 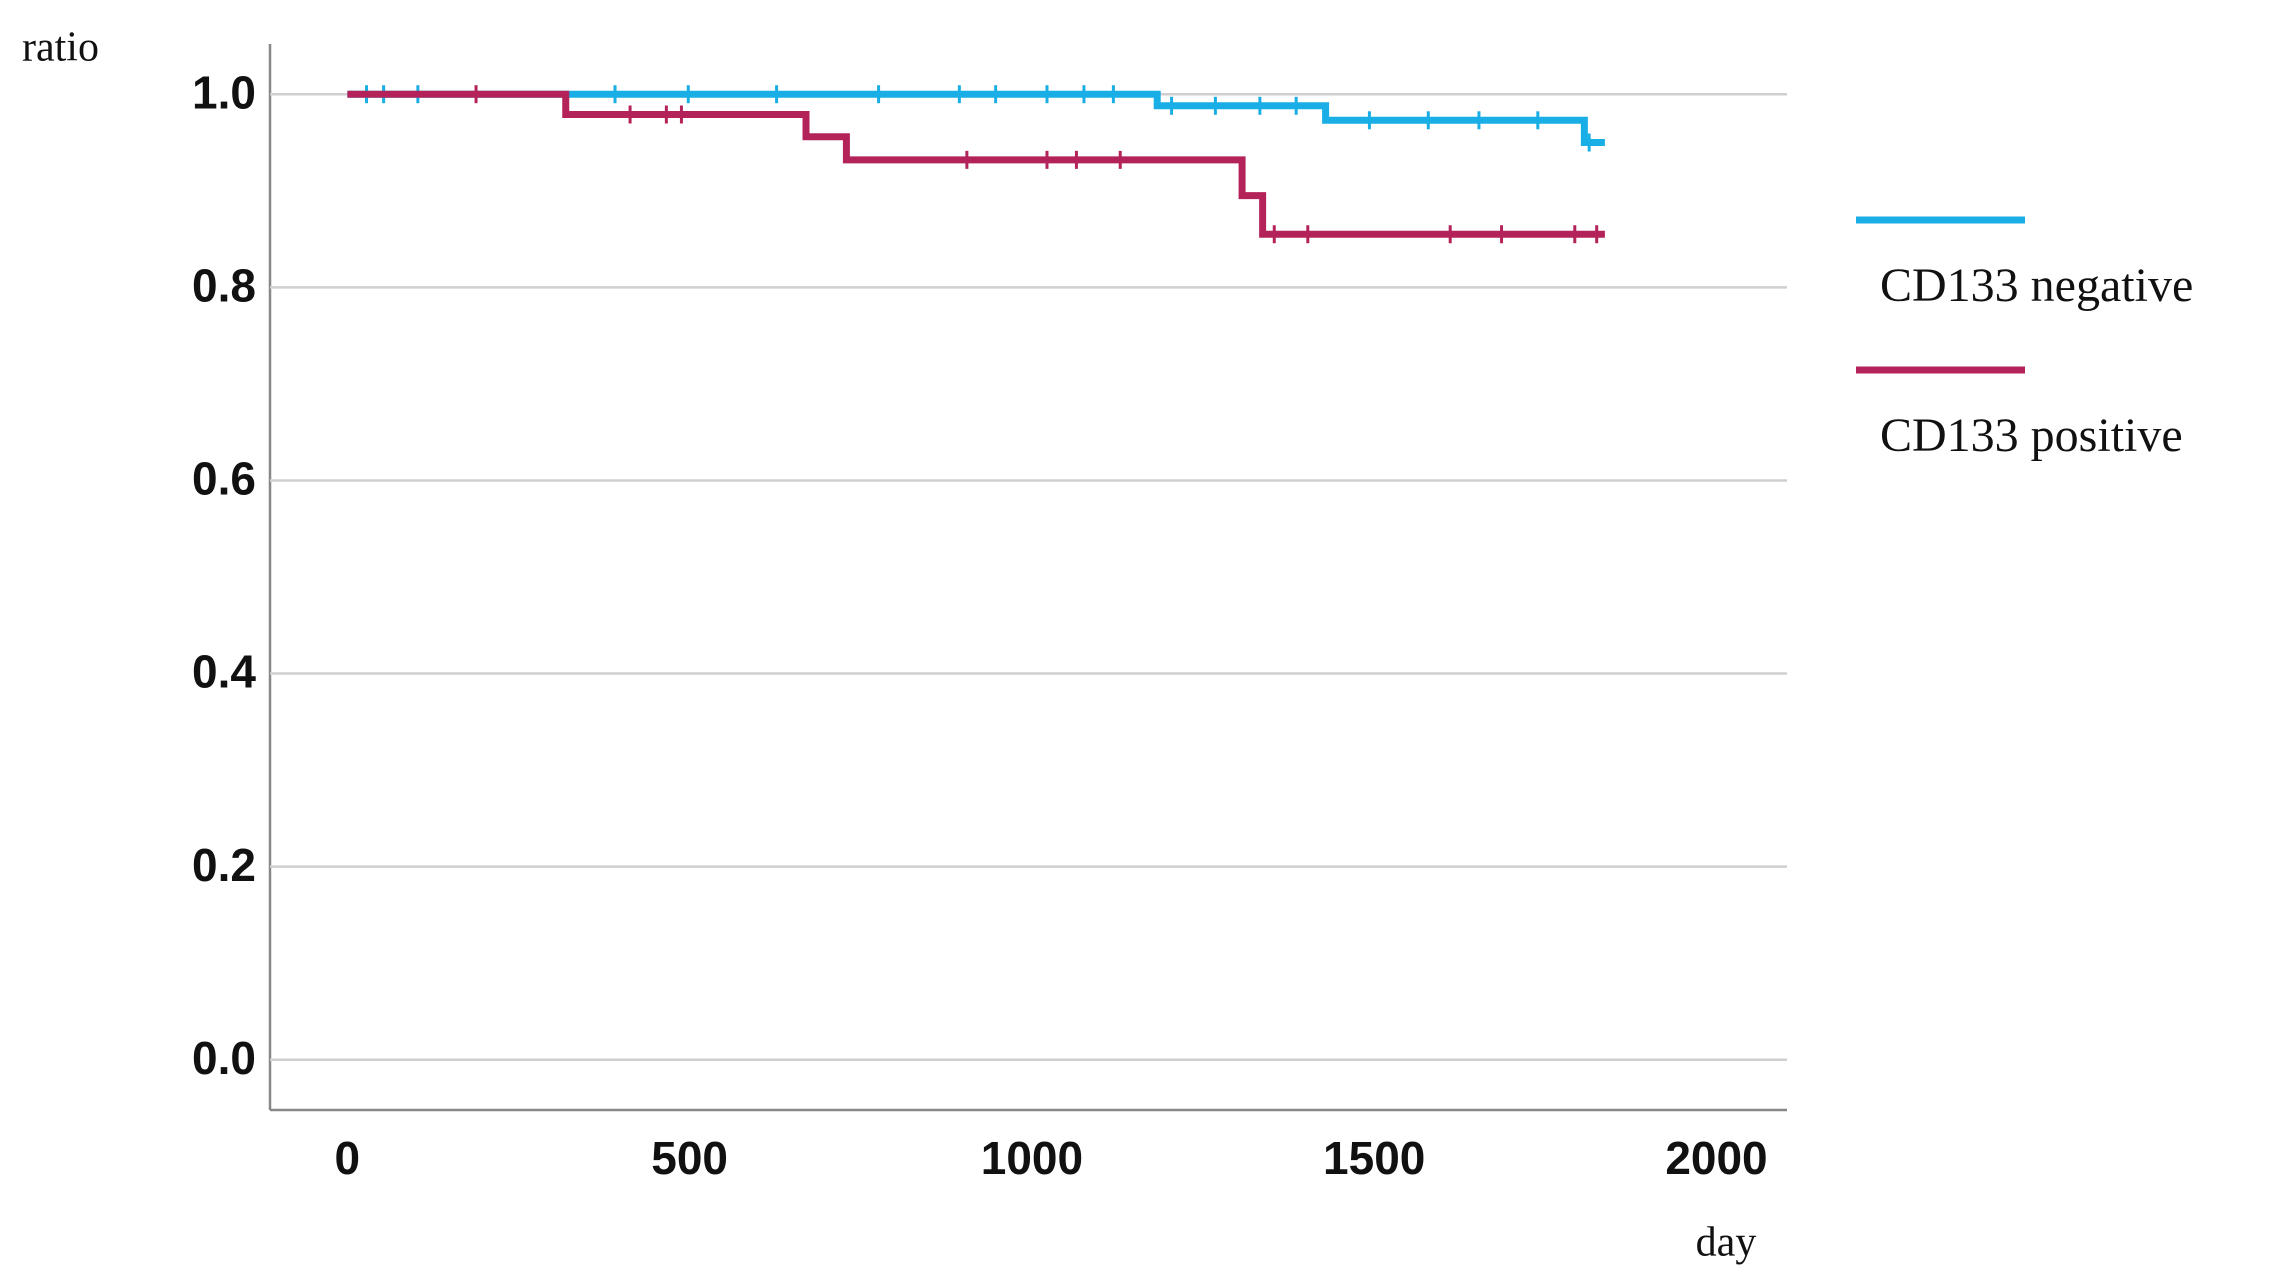 What do you see at coordinates (2031, 435) in the screenshot?
I see `legend-label: CD133 positive` at bounding box center [2031, 435].